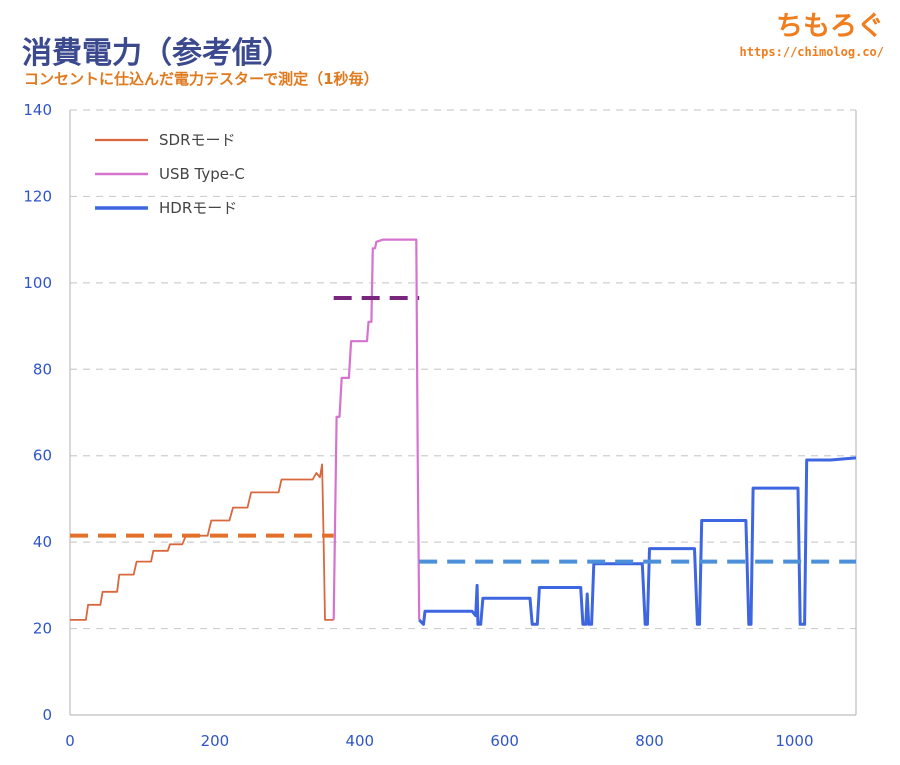 This screenshot has height=765, width=900. I want to click on legend-label-sdr: SDRモード, so click(197, 140).